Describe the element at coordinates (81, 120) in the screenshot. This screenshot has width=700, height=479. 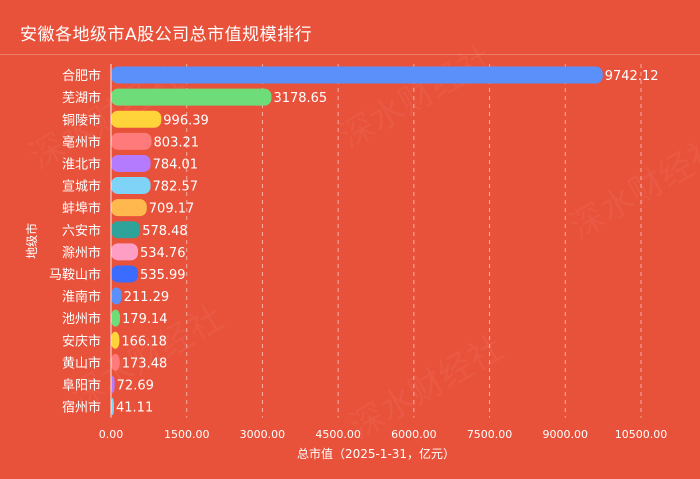
I see `category-label: 铜陵市` at that location.